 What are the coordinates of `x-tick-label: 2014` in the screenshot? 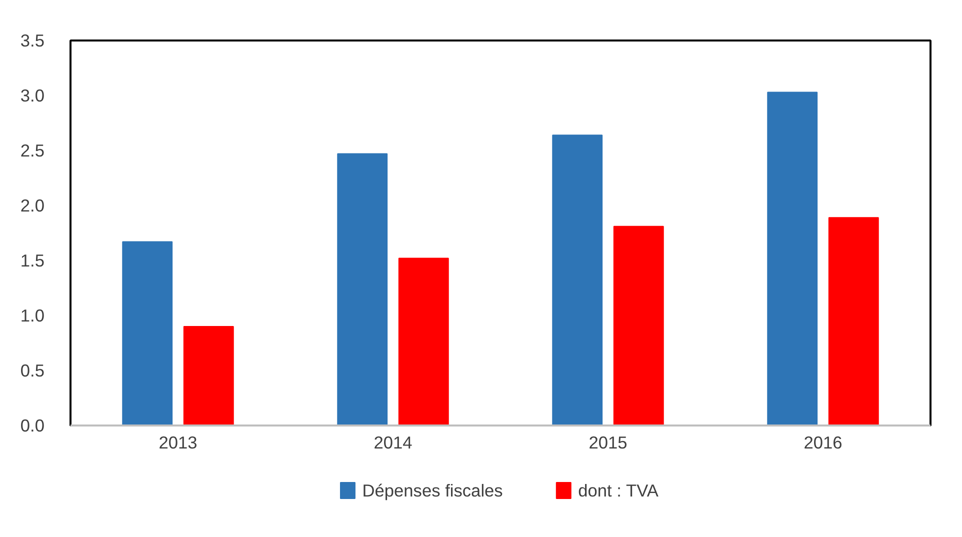 It's located at (393, 442).